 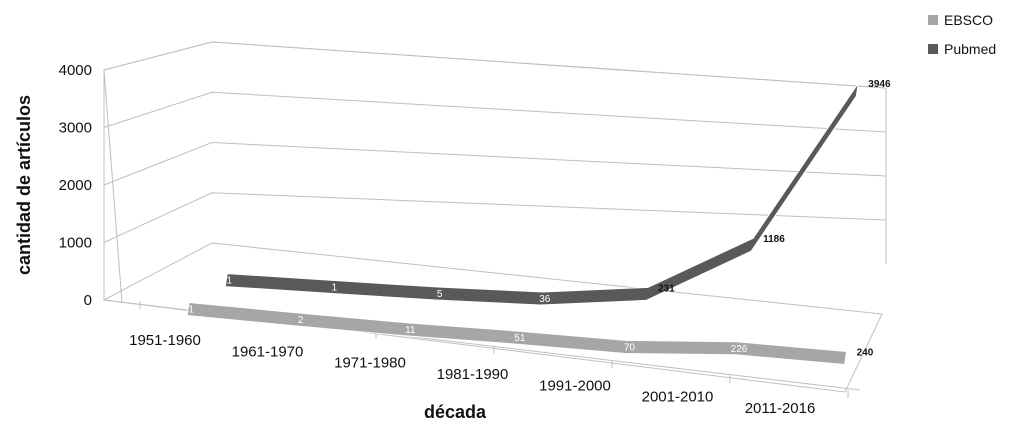 I want to click on y-tick-label: 1000, so click(x=75, y=243).